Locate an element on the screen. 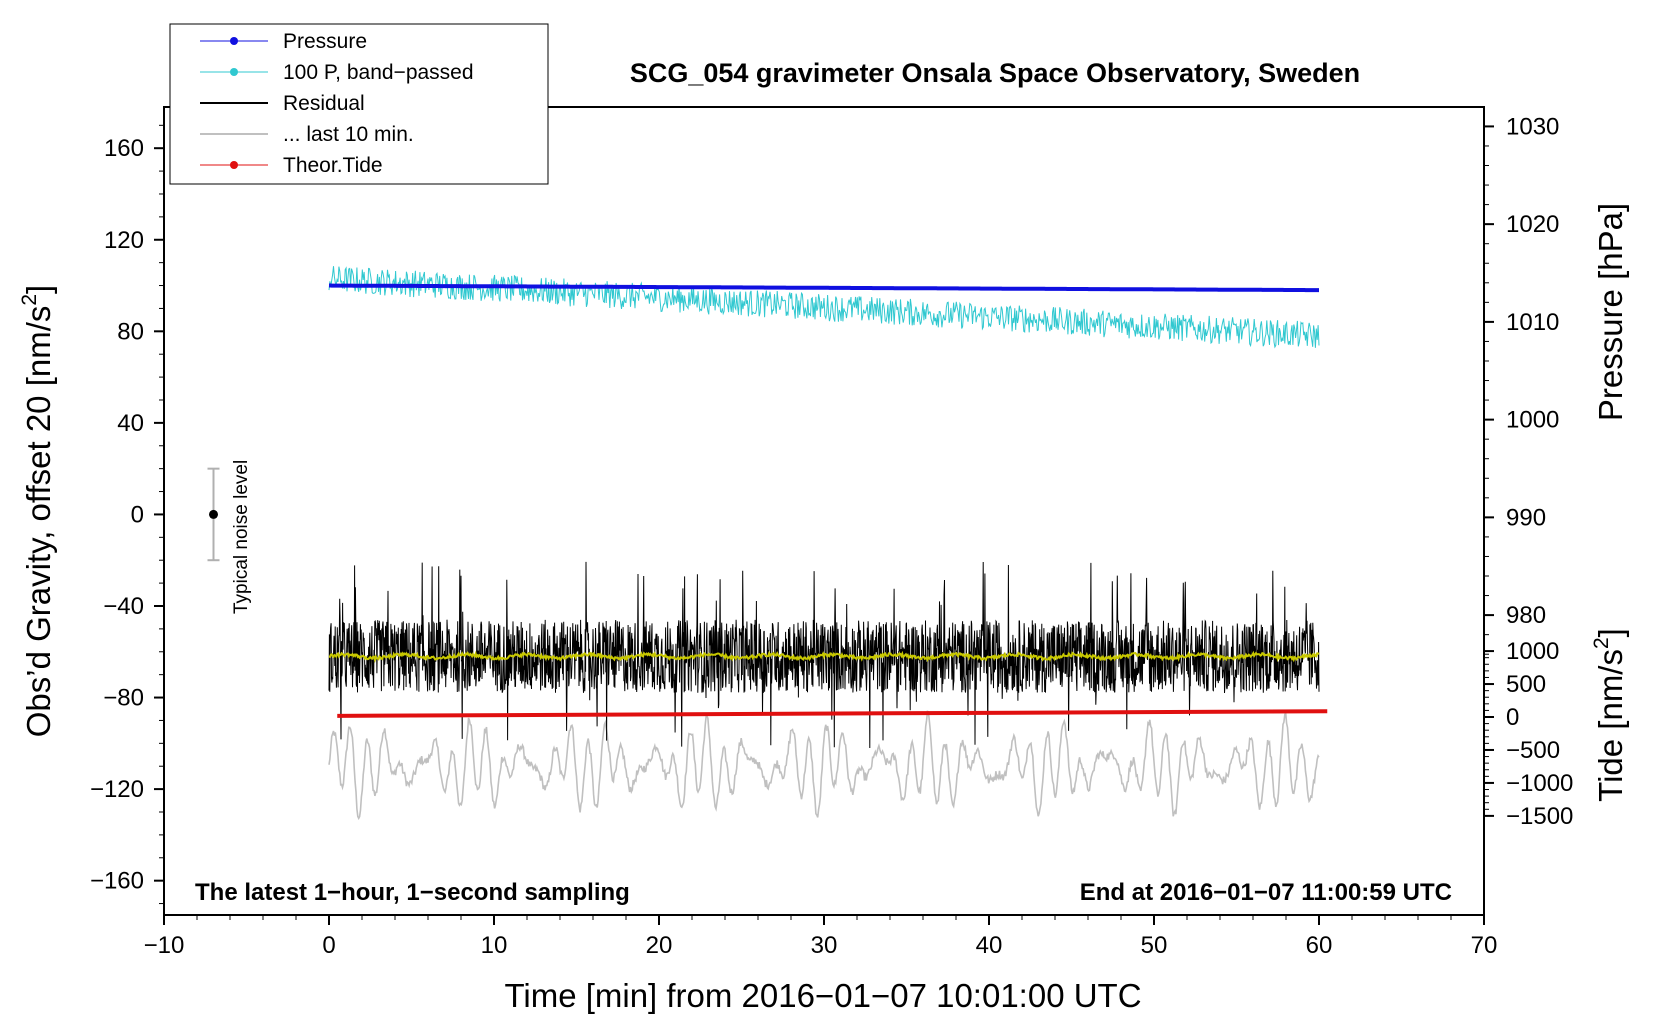 This screenshot has height=1020, width=1660. tide-axis-label-exponent: 2 is located at coordinates (1601, 643).